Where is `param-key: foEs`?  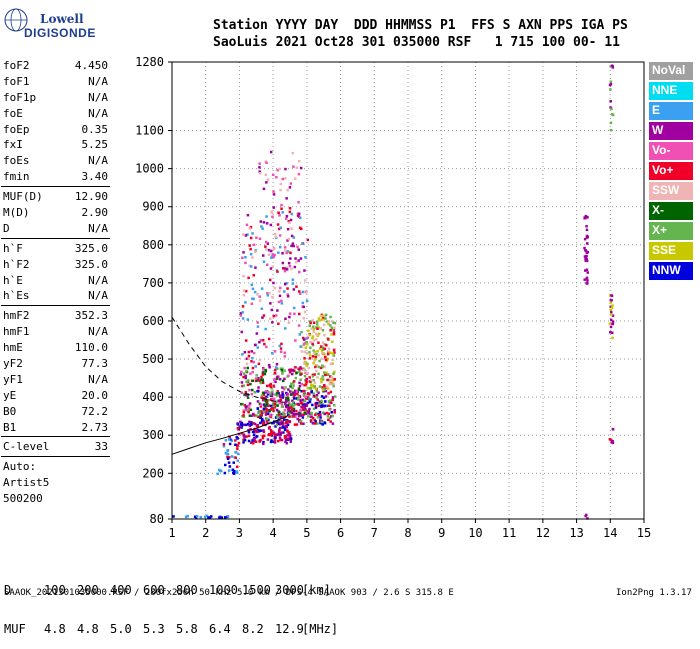 param-key: foEs is located at coordinates (16, 161).